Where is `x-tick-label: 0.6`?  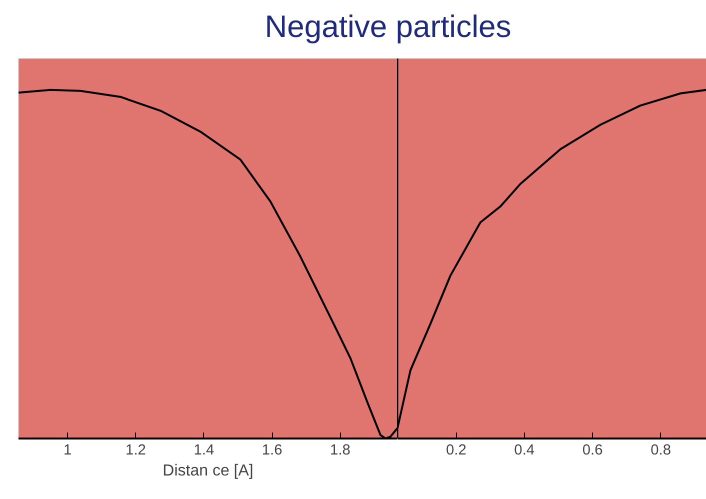
x-tick-label: 0.6 is located at coordinates (592, 450).